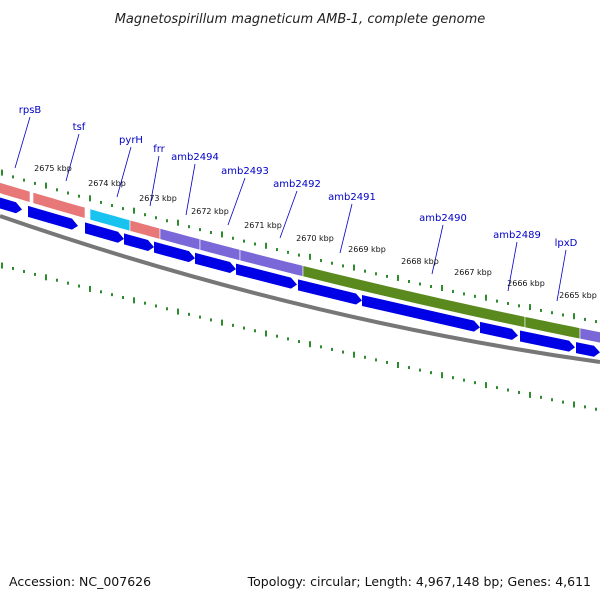 The image size is (600, 600). I want to click on kbp-label: 2667 kbp, so click(473, 272).